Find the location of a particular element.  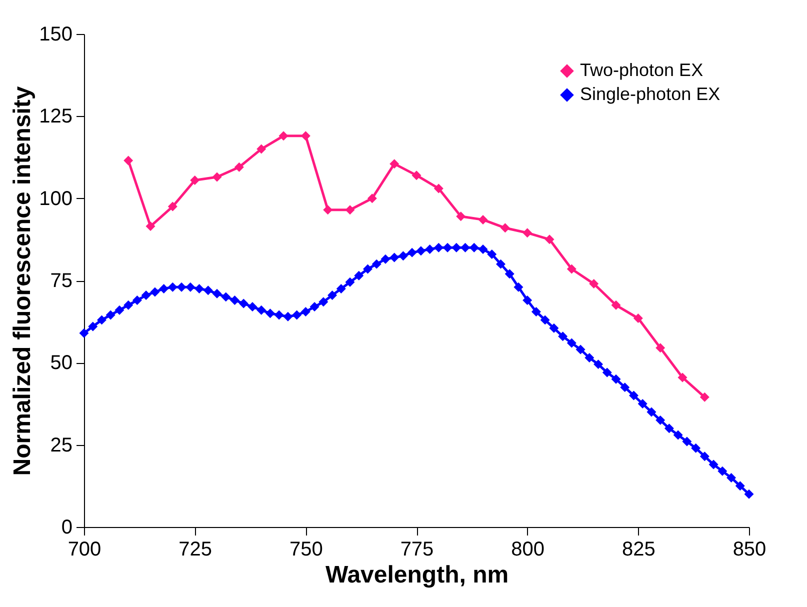

x-tick-label: 725 is located at coordinates (195, 549).